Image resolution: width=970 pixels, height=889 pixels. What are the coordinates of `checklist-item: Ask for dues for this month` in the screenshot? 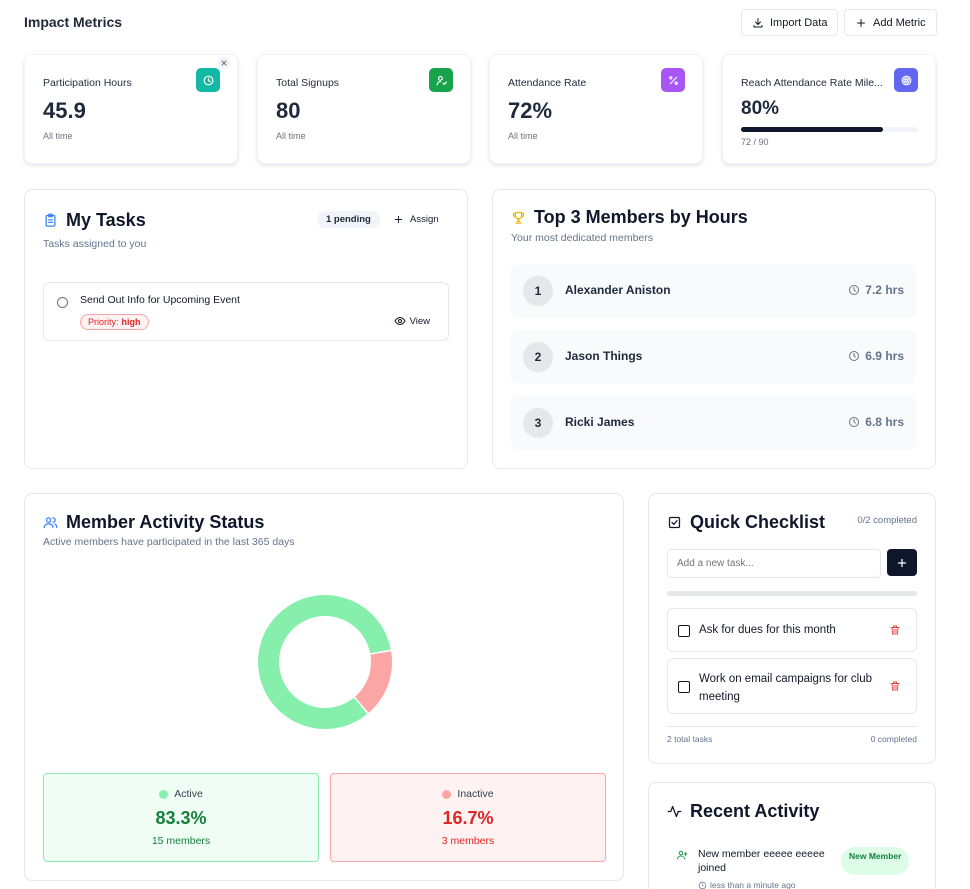 It's located at (792, 630).